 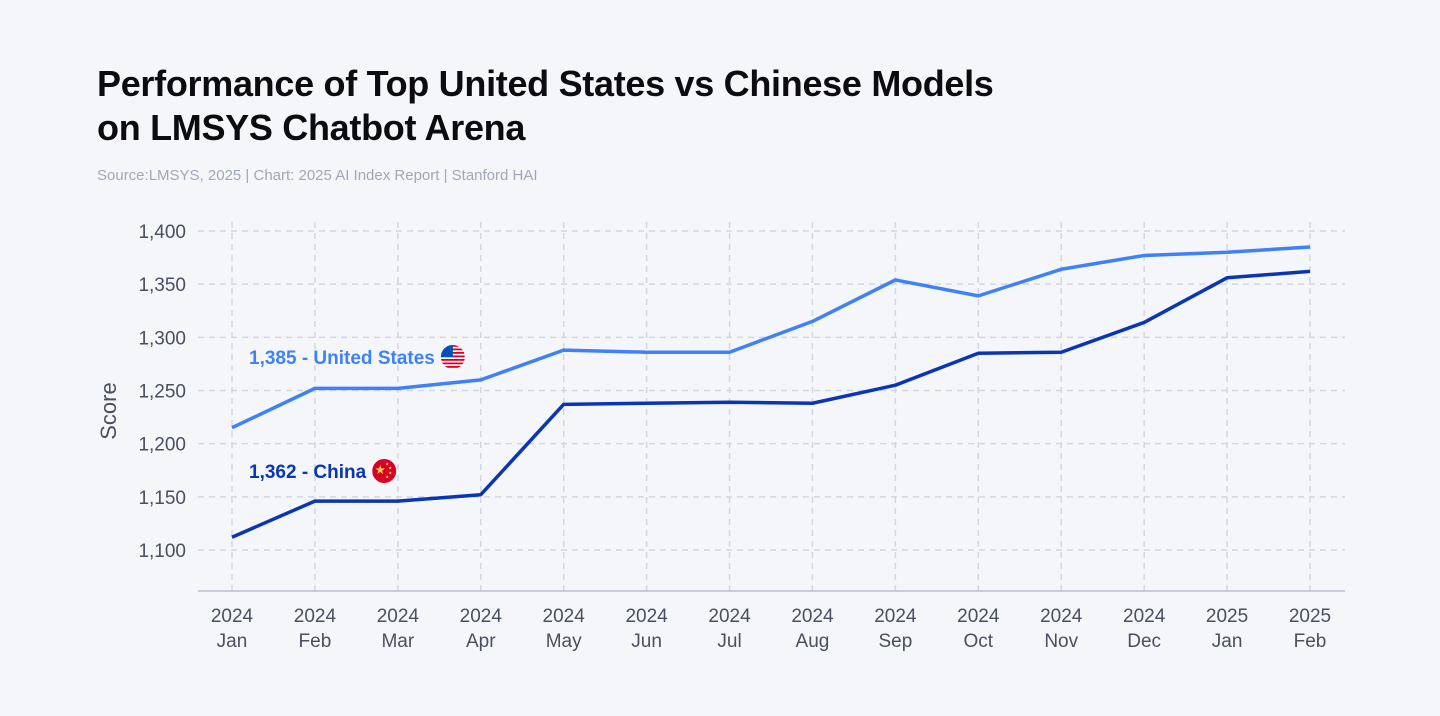 I want to click on x-tick-label-month: Nov, so click(x=1061, y=641).